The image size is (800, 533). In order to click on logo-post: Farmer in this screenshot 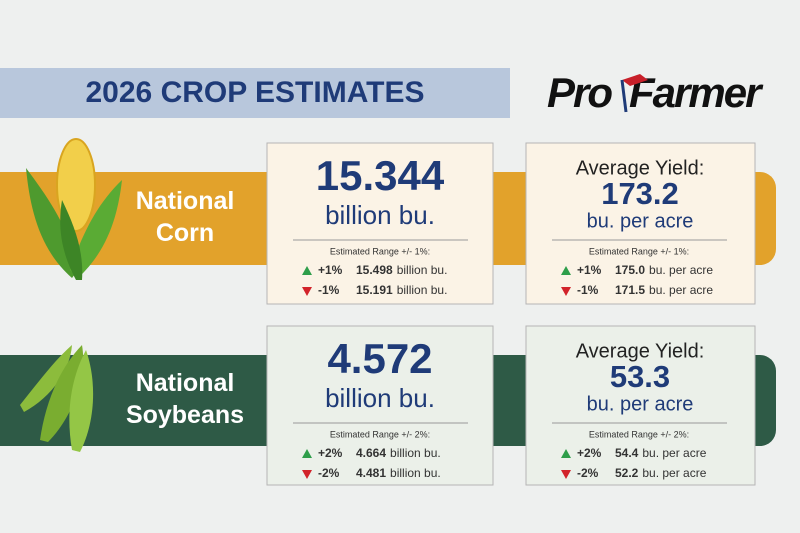, I will do `click(696, 92)`.